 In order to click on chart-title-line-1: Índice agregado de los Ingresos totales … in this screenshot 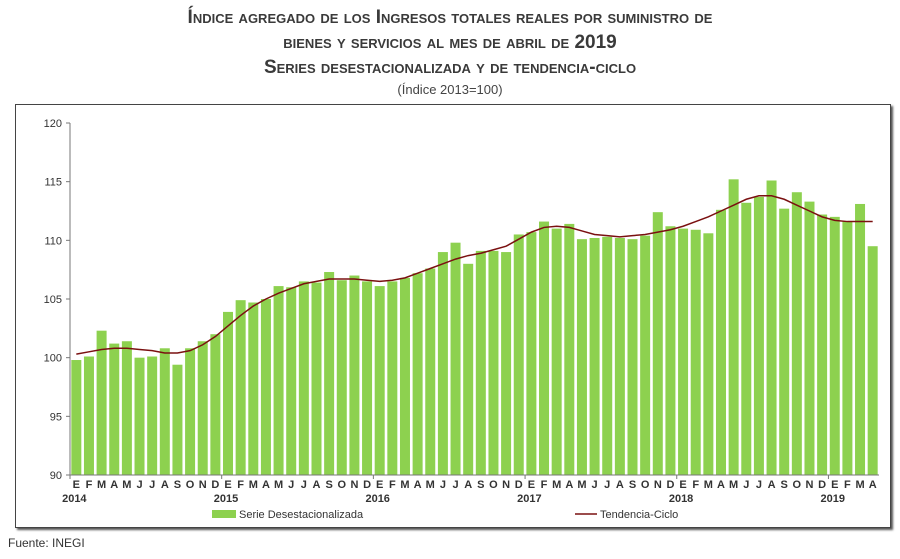, I will do `click(450, 17)`.